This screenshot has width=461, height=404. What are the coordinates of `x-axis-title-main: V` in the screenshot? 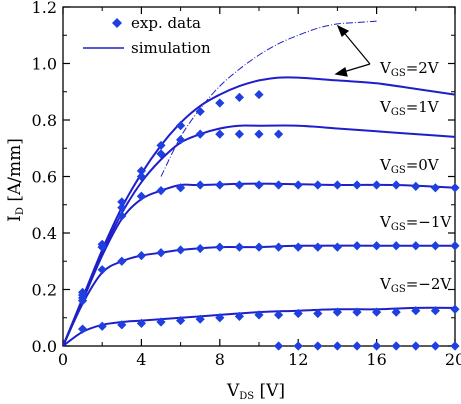 It's located at (233, 391).